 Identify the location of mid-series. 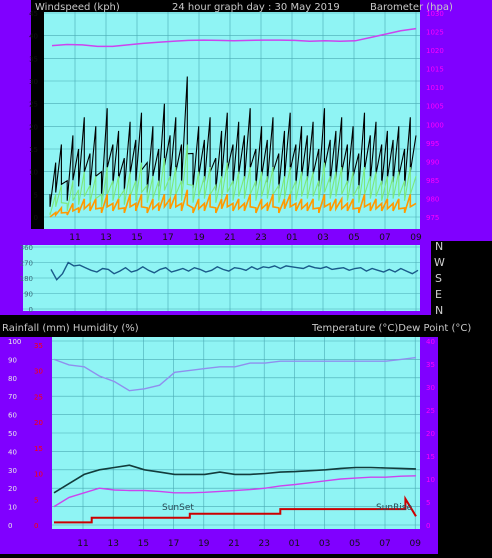
(234, 271).